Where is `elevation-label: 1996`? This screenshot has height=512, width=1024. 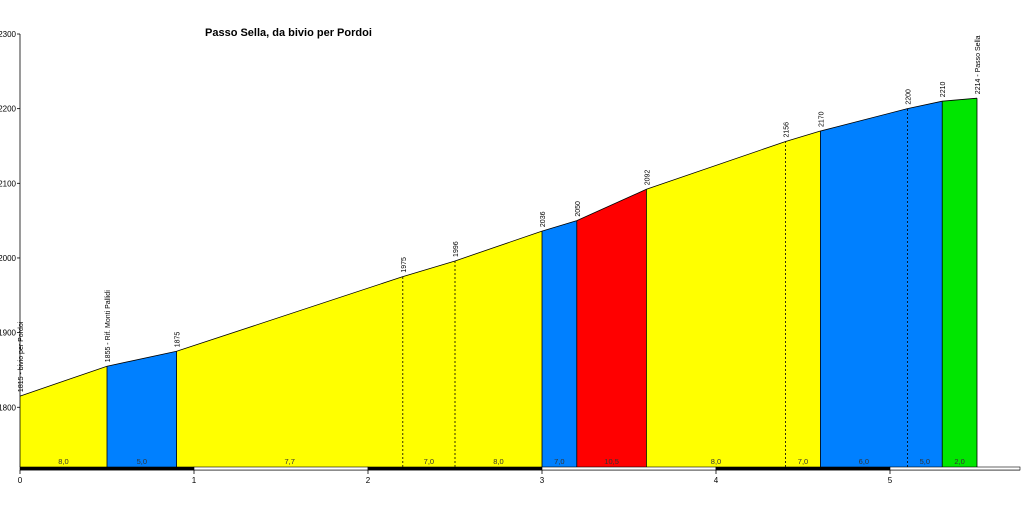
elevation-label: 1996 is located at coordinates (456, 249).